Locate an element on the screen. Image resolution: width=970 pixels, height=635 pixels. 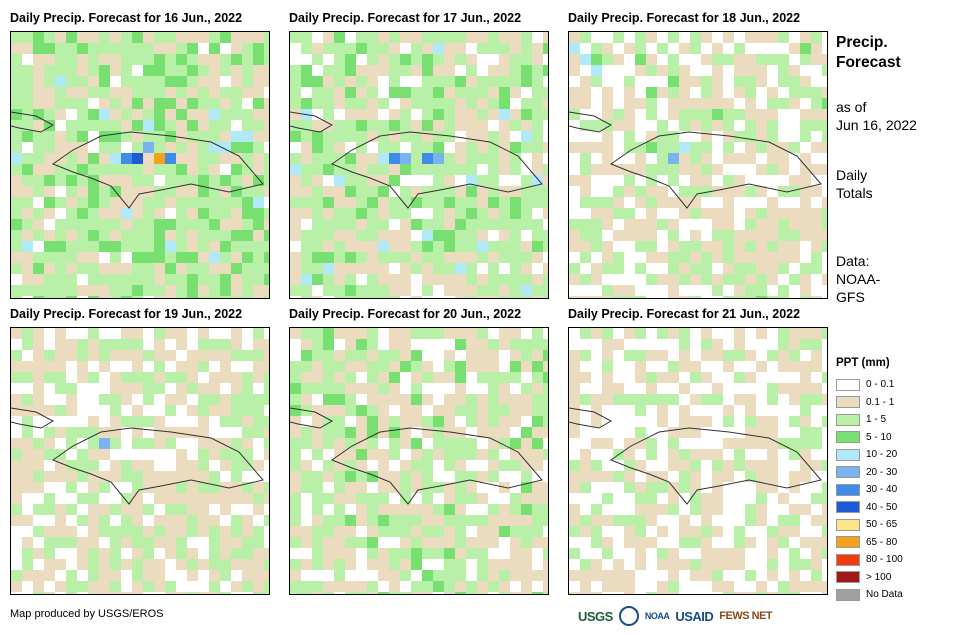
map-credit: Map produced by USGS/EROS is located at coordinates (87, 614).